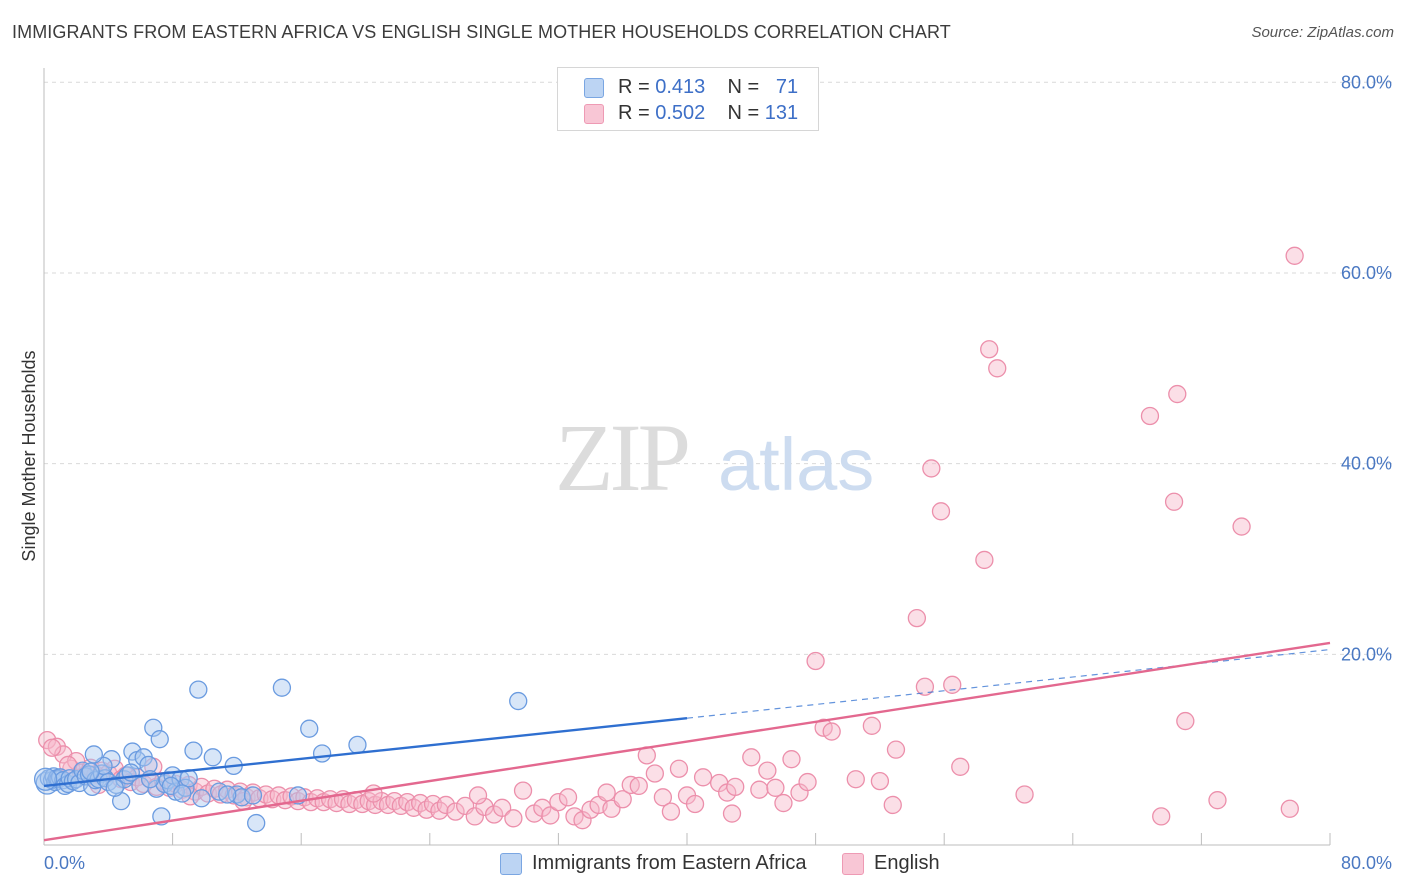  Describe the element at coordinates (29, 455) in the screenshot. I see `y-axis-label: Single Mother Households` at that location.